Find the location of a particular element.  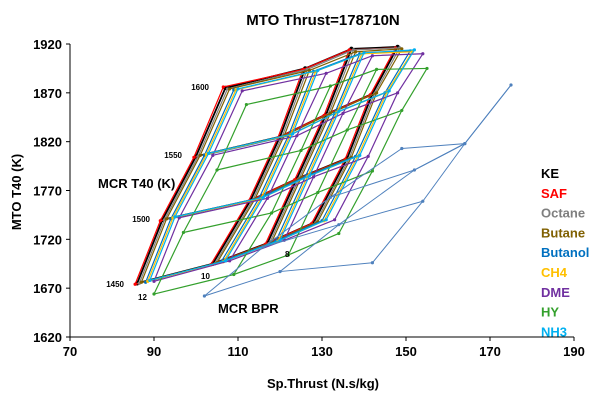

legend-item: SAF is located at coordinates (554, 193).